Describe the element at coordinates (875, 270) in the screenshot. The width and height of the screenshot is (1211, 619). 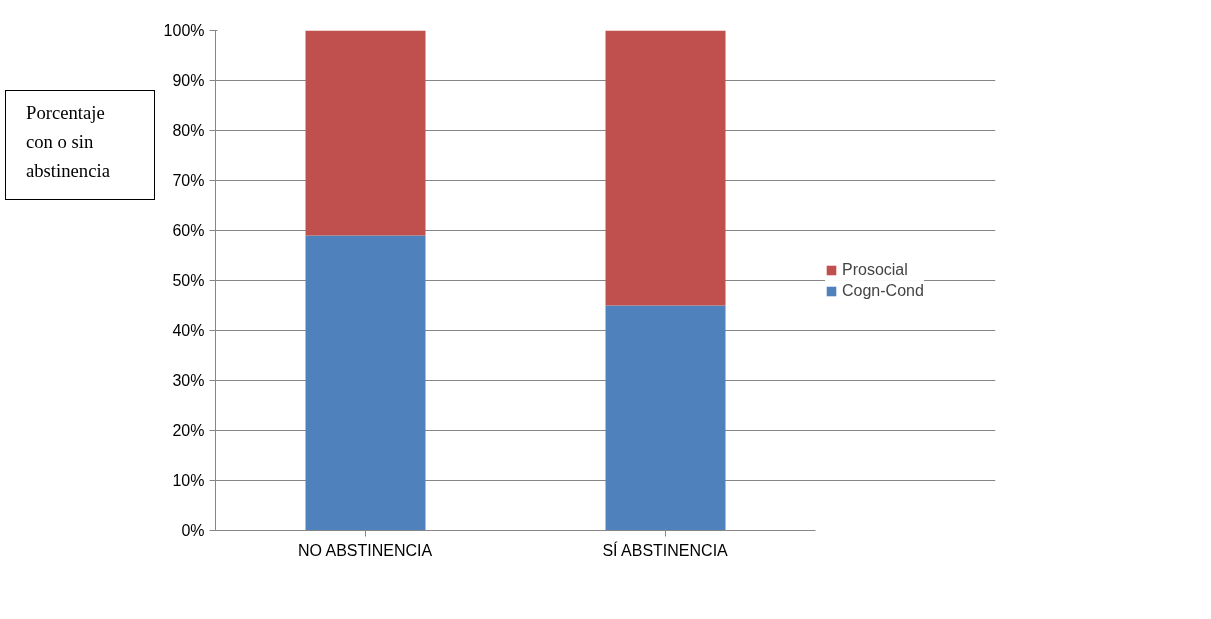
I see `legend-label: Prosocial` at that location.